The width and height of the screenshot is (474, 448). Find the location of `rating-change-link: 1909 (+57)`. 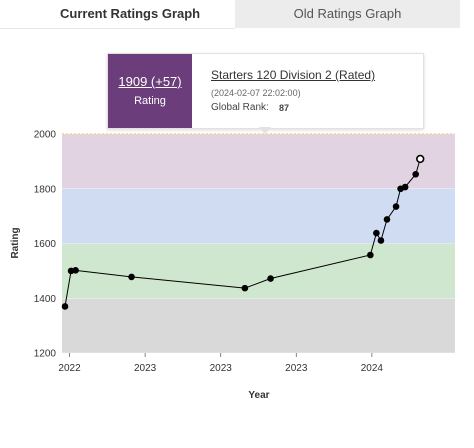

rating-change-link: 1909 (+57) is located at coordinates (150, 81).